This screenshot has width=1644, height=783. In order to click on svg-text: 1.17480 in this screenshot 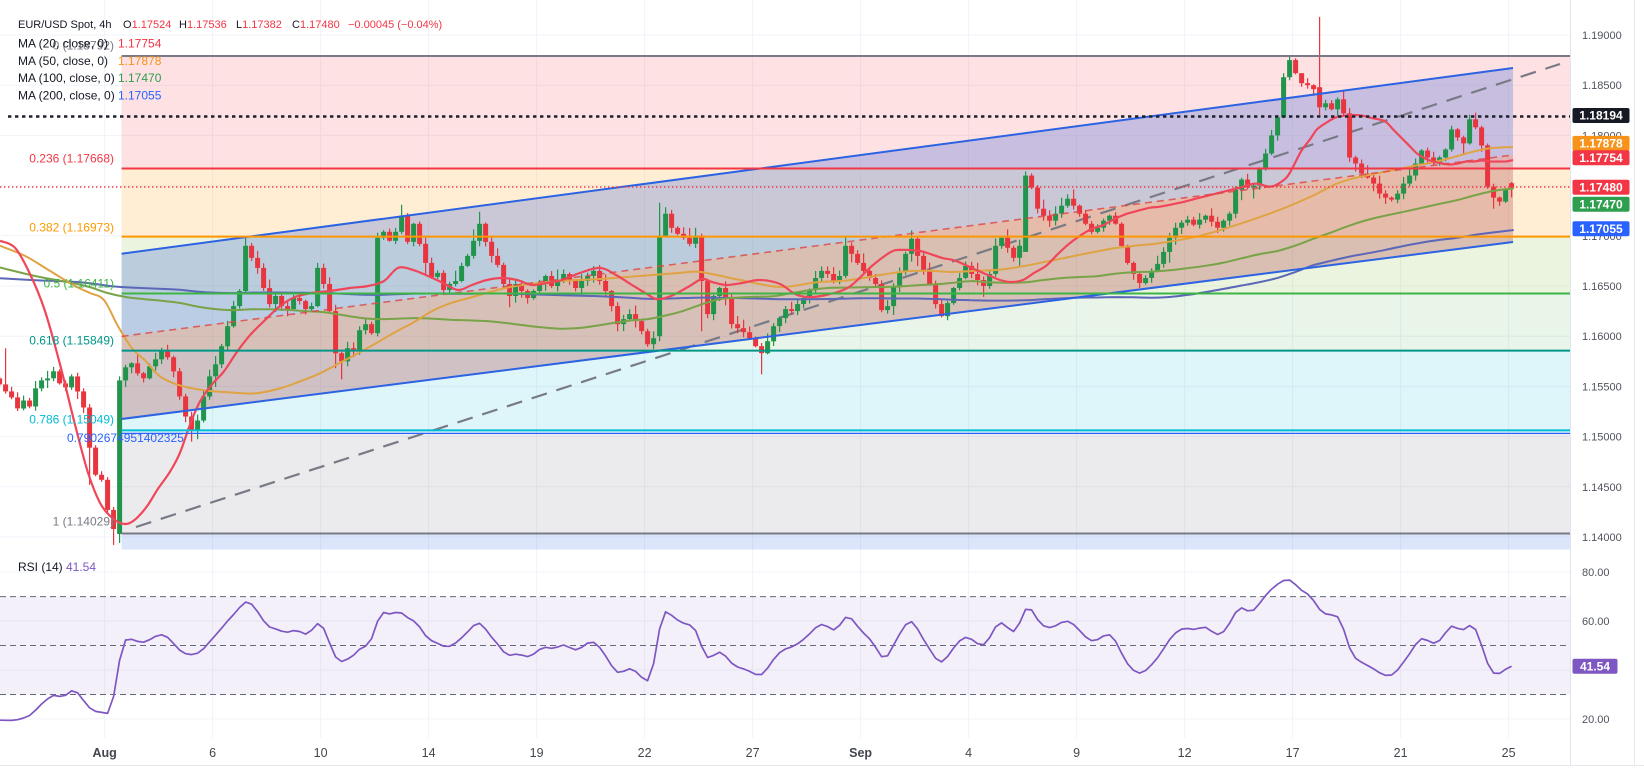, I will do `click(1601, 188)`.